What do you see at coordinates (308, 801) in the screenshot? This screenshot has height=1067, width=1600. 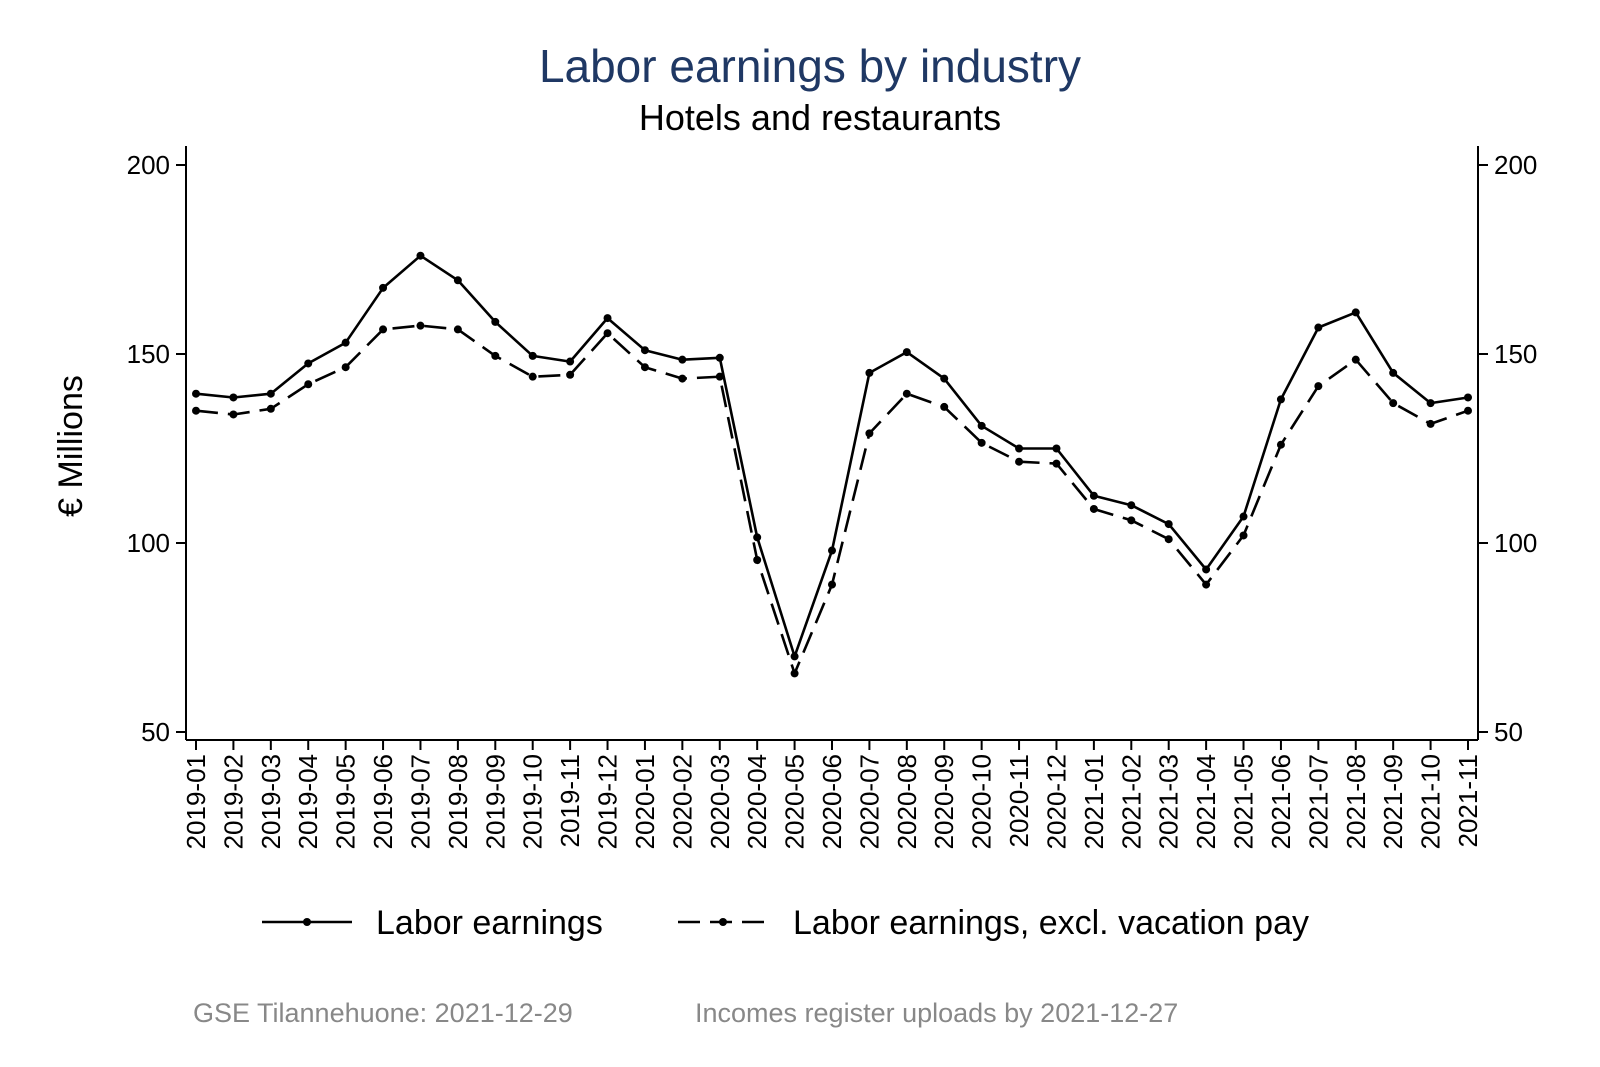 I see `x-tick-label: 2019-04` at bounding box center [308, 801].